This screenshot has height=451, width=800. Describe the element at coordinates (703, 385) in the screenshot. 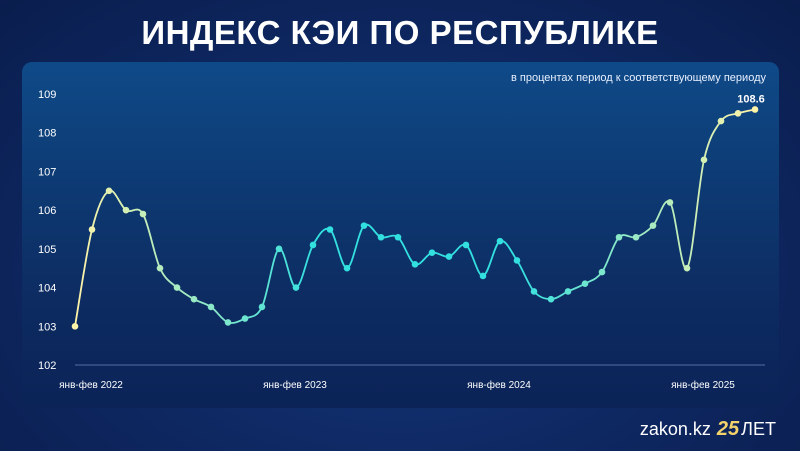

I see `x-tick-label: янв-фев 2025` at that location.